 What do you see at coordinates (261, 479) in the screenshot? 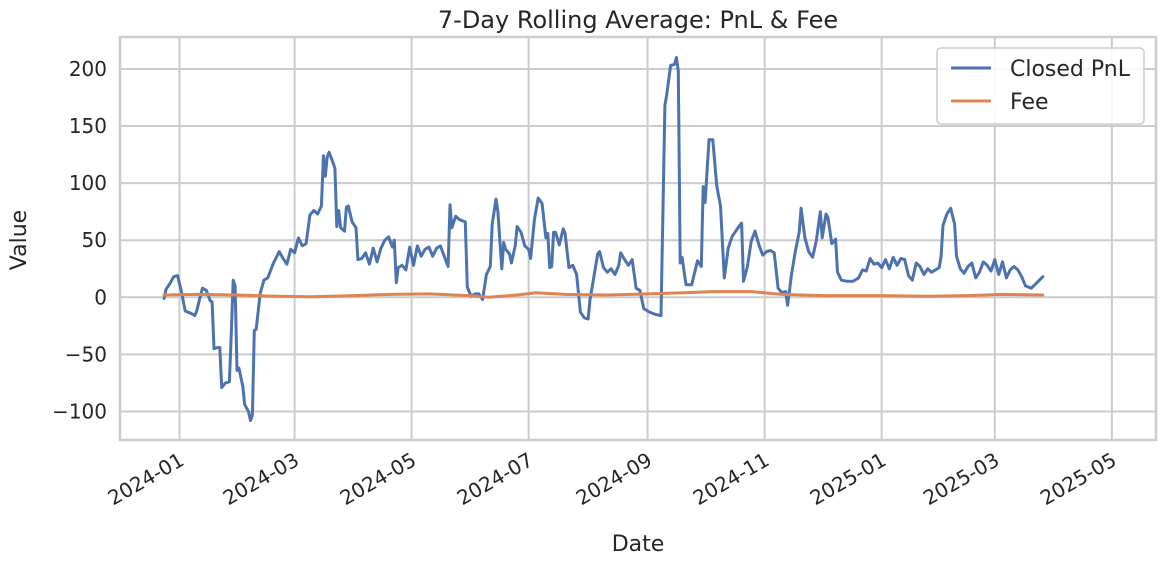
I see `x-tick-label: 2024-03` at bounding box center [261, 479].